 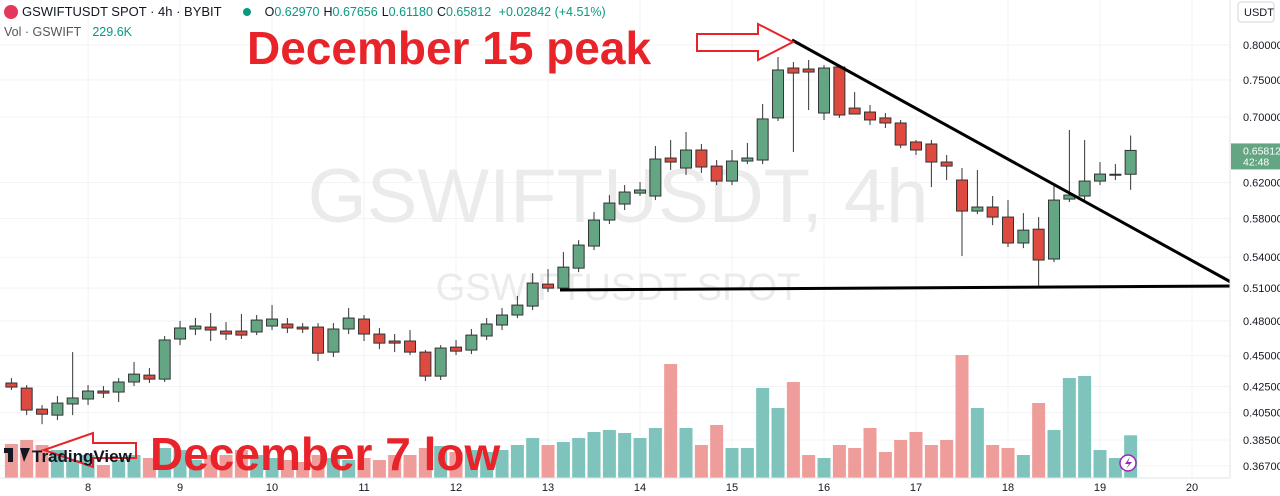 I want to click on last-price: 0.65812, so click(x=1261, y=151).